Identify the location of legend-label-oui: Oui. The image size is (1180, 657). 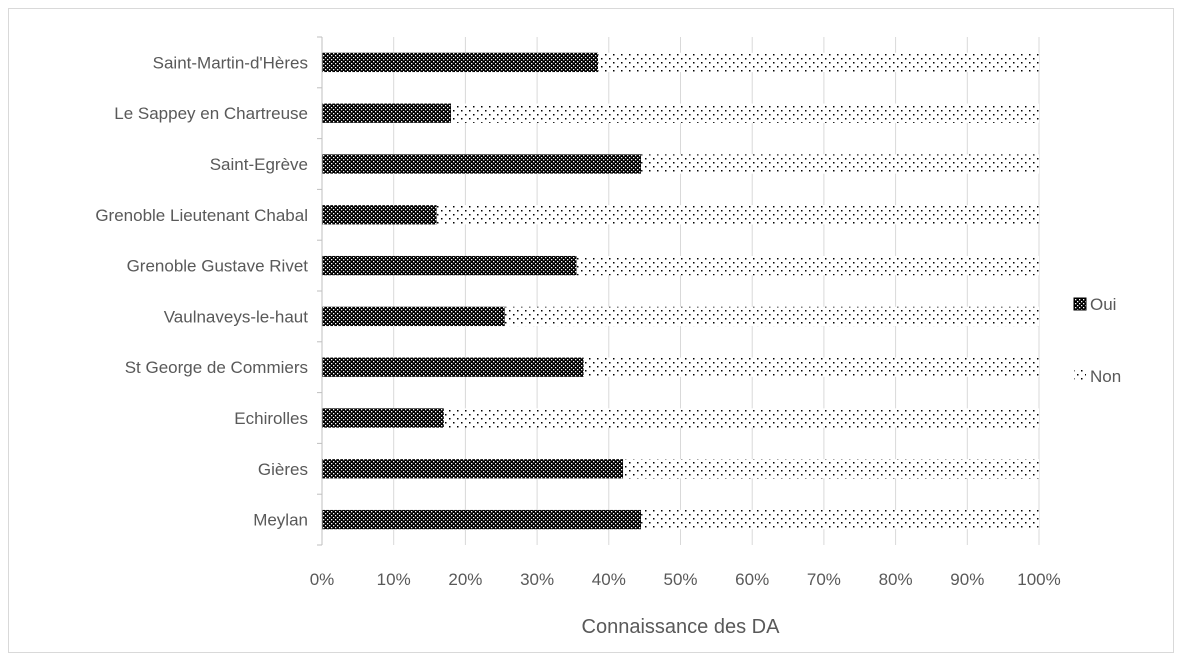
(1103, 304).